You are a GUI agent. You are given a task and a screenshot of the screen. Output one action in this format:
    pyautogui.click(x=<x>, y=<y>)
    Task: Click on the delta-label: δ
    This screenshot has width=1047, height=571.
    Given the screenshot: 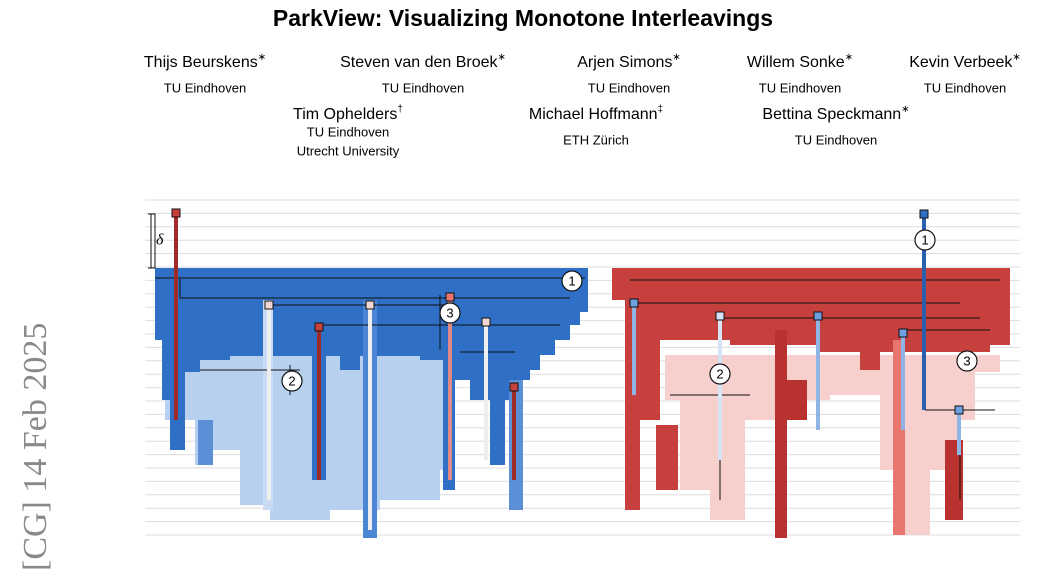 What is the action you would take?
    pyautogui.click(x=160, y=240)
    